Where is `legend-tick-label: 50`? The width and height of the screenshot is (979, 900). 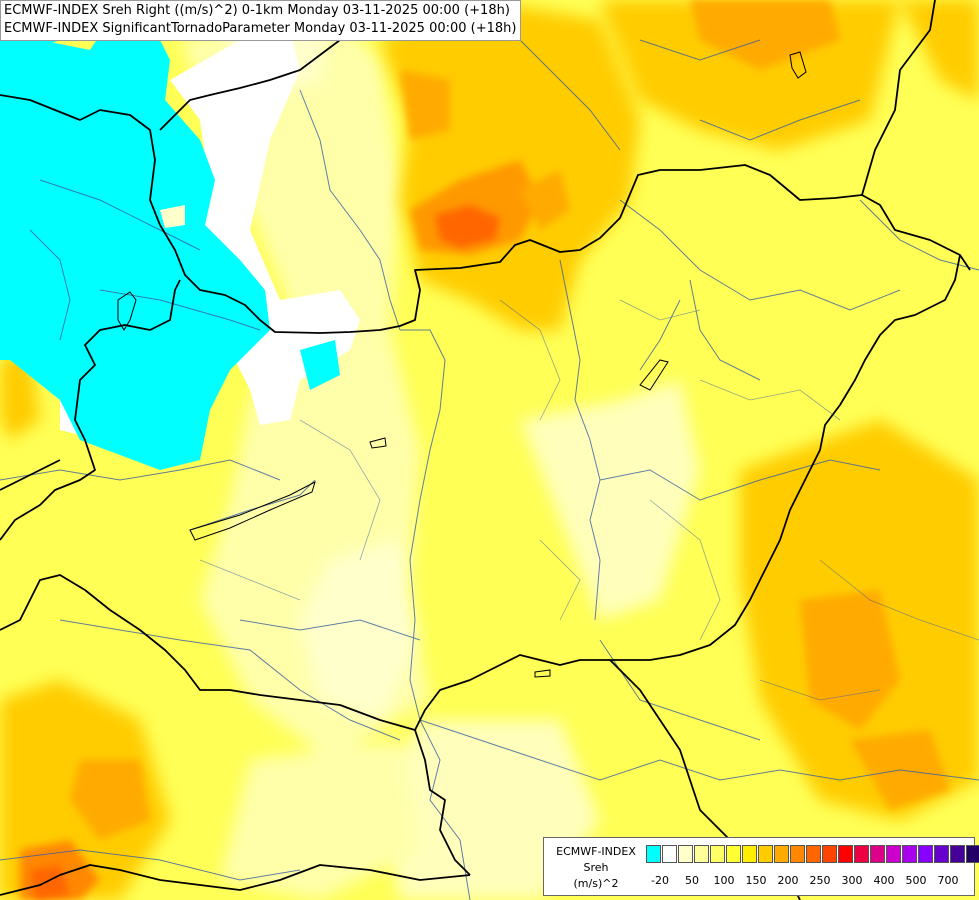 legend-tick-label: 50 is located at coordinates (692, 880).